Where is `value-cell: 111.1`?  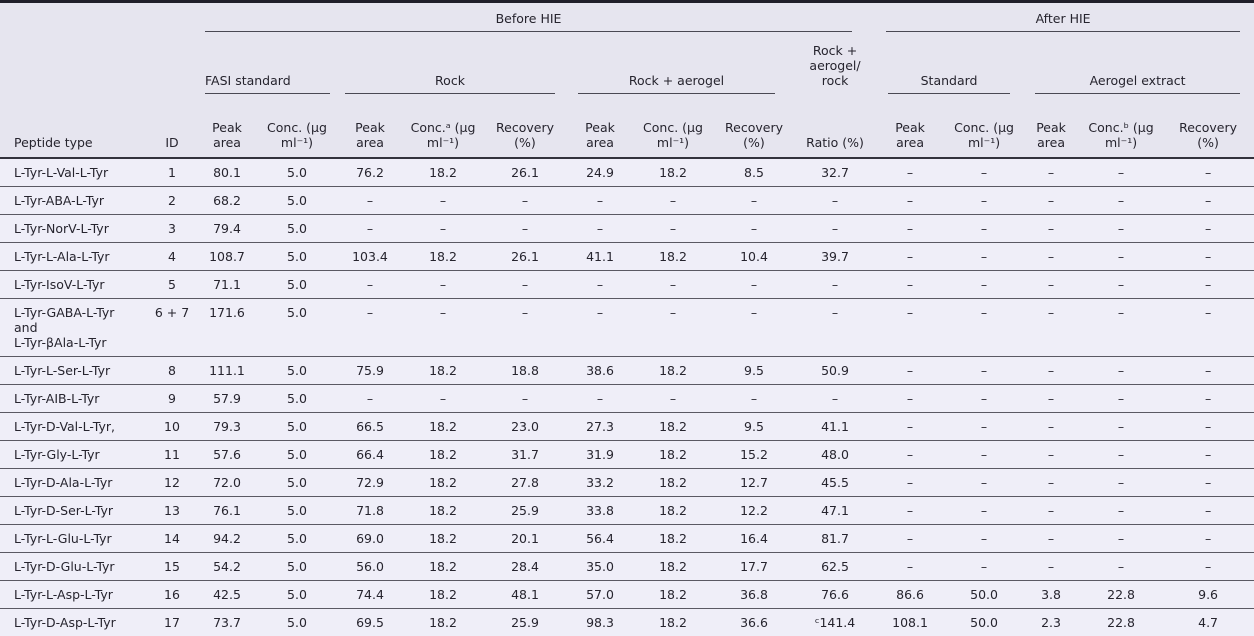
value-cell: 111.1 is located at coordinates (227, 371).